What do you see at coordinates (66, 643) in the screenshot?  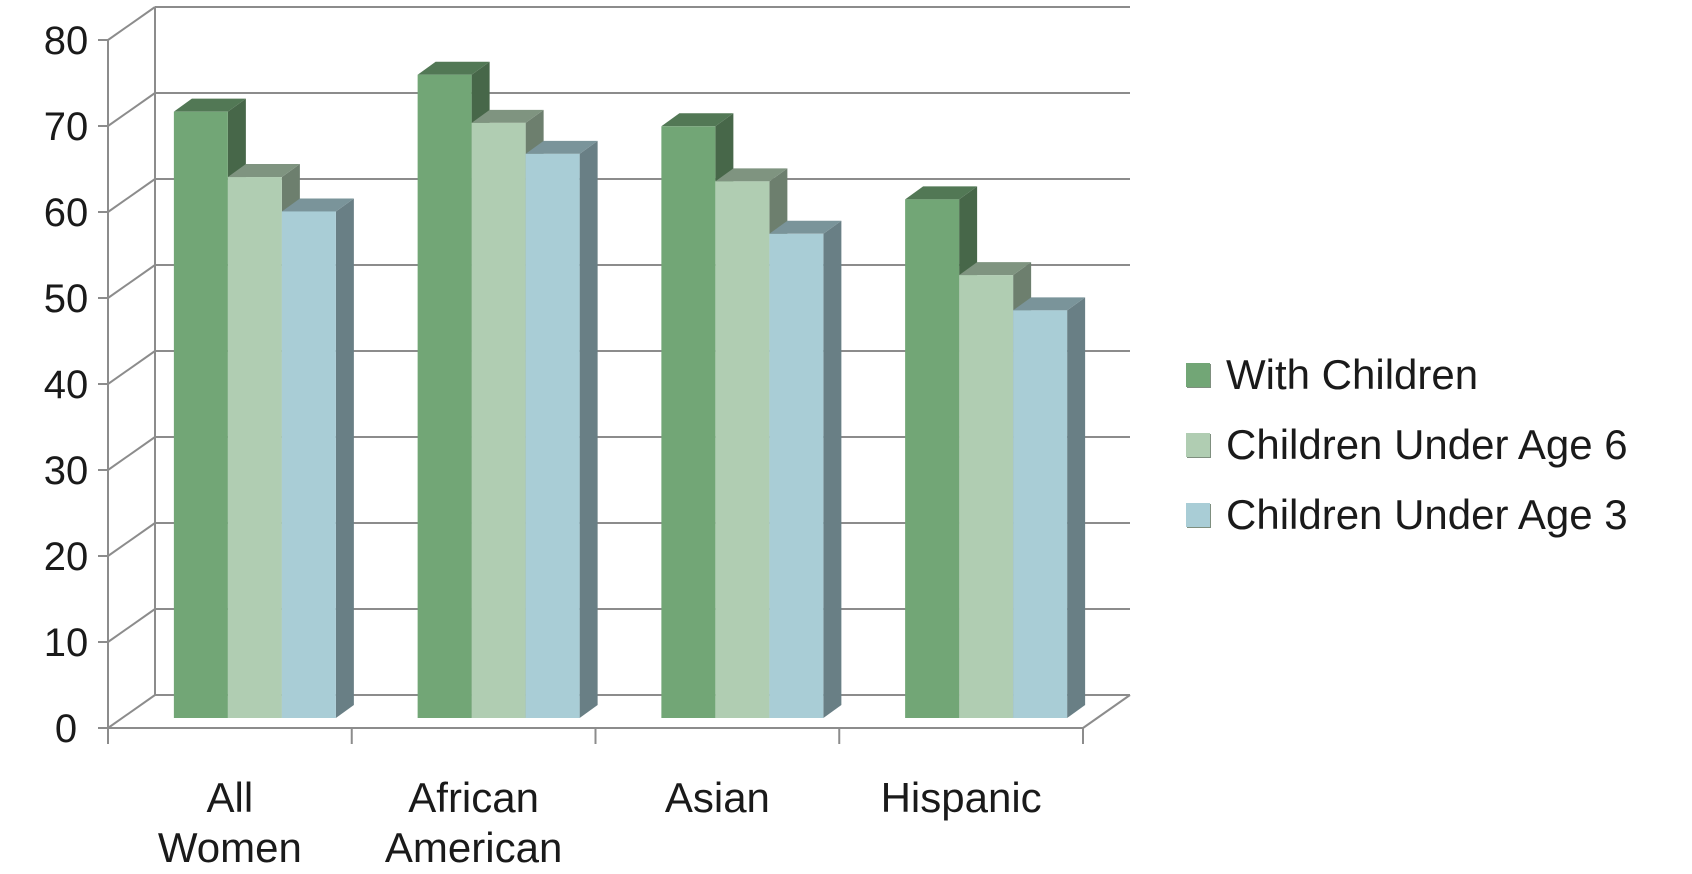 I see `y-tick-label: 10` at bounding box center [66, 643].